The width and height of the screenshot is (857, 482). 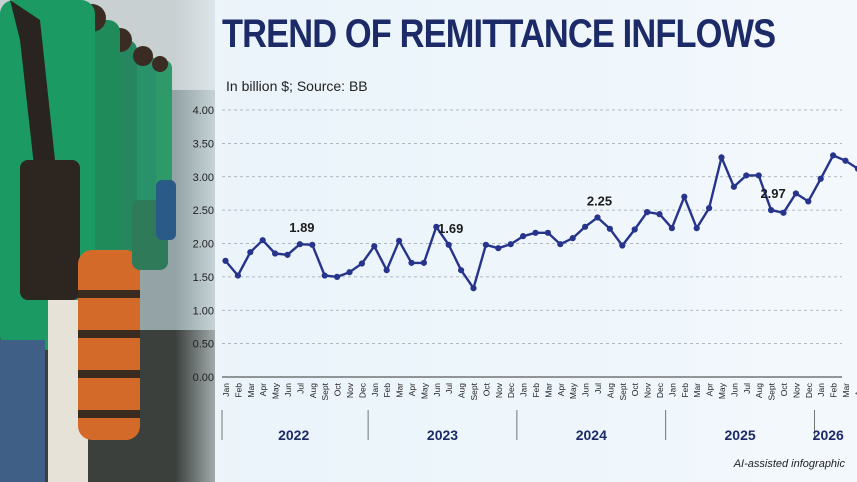 What do you see at coordinates (789, 464) in the screenshot?
I see `footnote: AI-assisted infographic` at bounding box center [789, 464].